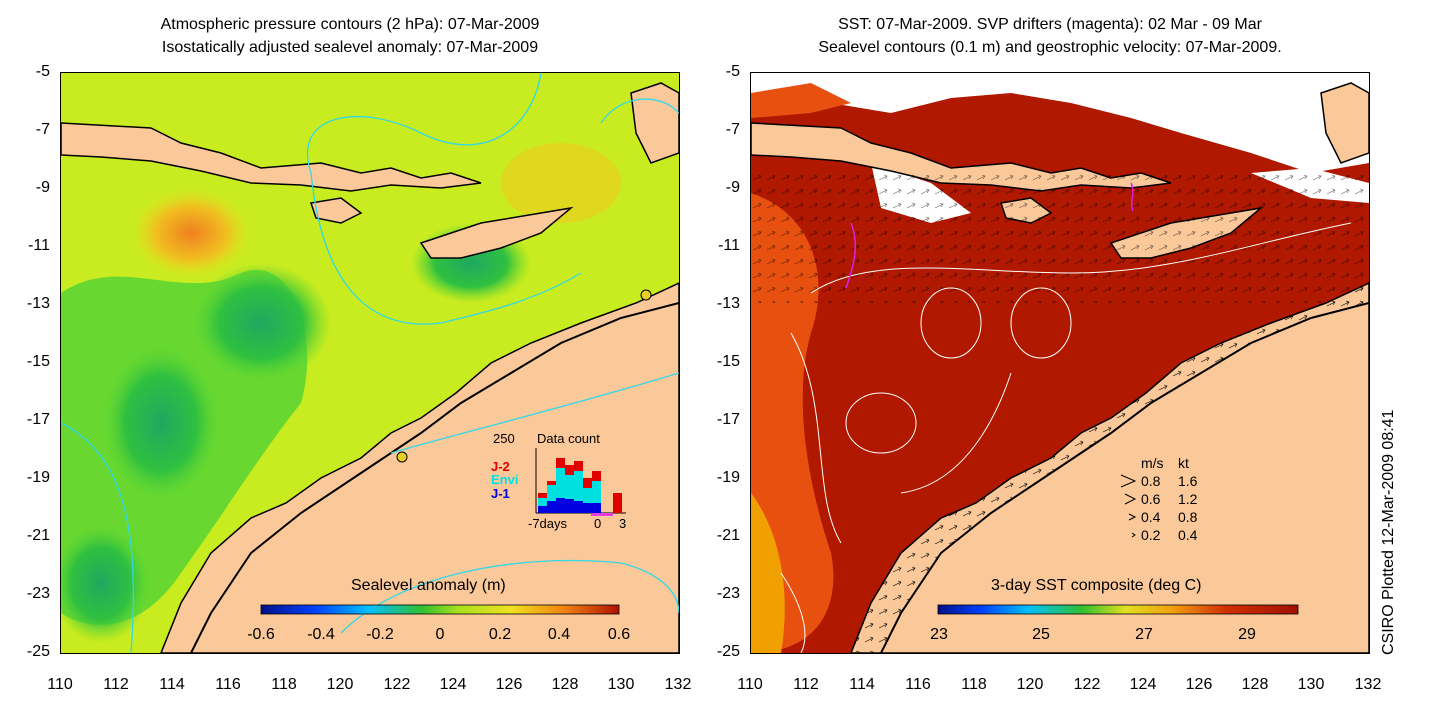  Describe the element at coordinates (1114, 610) in the screenshot. I see `sst-colorbar: 3-day SST composite (deg C) 23 25 27 29` at that location.